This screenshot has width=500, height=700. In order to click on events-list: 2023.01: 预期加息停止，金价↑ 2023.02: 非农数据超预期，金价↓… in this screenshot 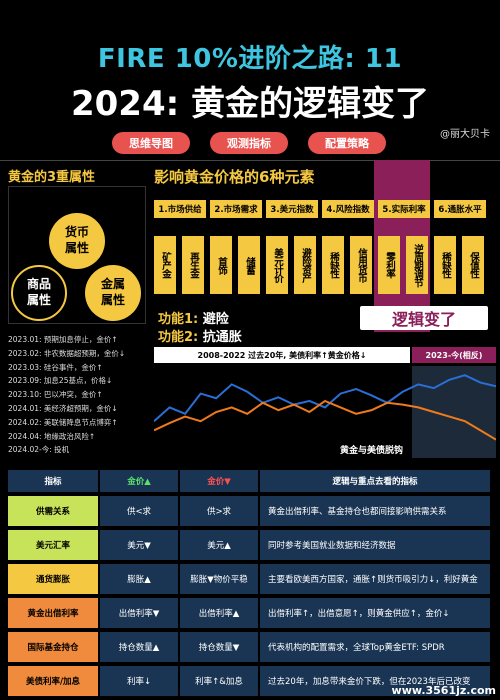, I will do `click(77, 396)`.